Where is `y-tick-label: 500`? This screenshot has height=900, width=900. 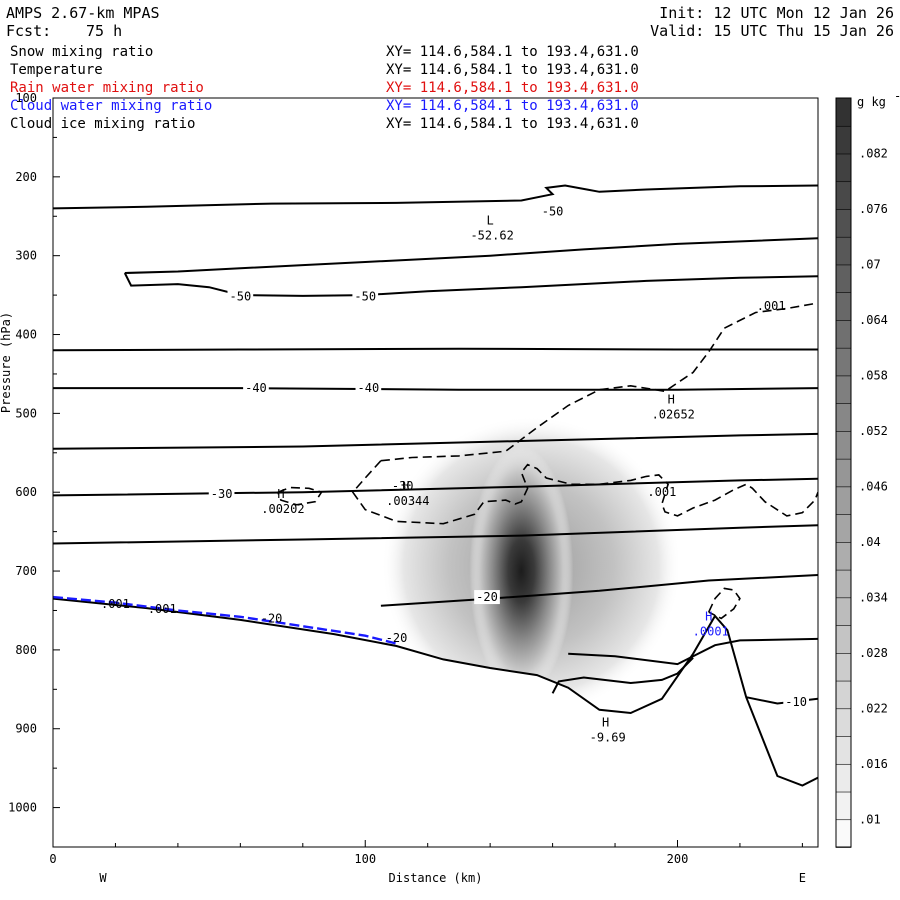 y-tick-label: 500 is located at coordinates (26, 413).